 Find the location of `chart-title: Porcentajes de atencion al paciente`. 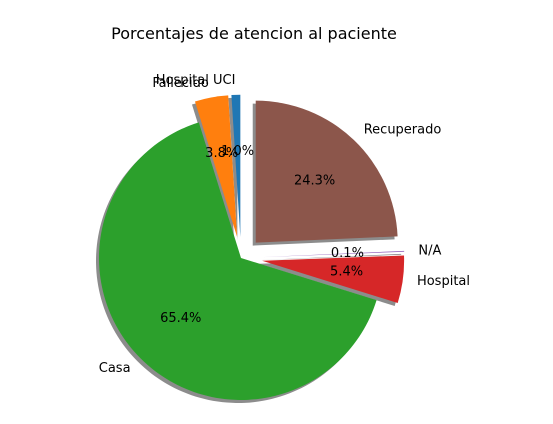

chart-title: Porcentajes de atencion al paciente is located at coordinates (254, 33).